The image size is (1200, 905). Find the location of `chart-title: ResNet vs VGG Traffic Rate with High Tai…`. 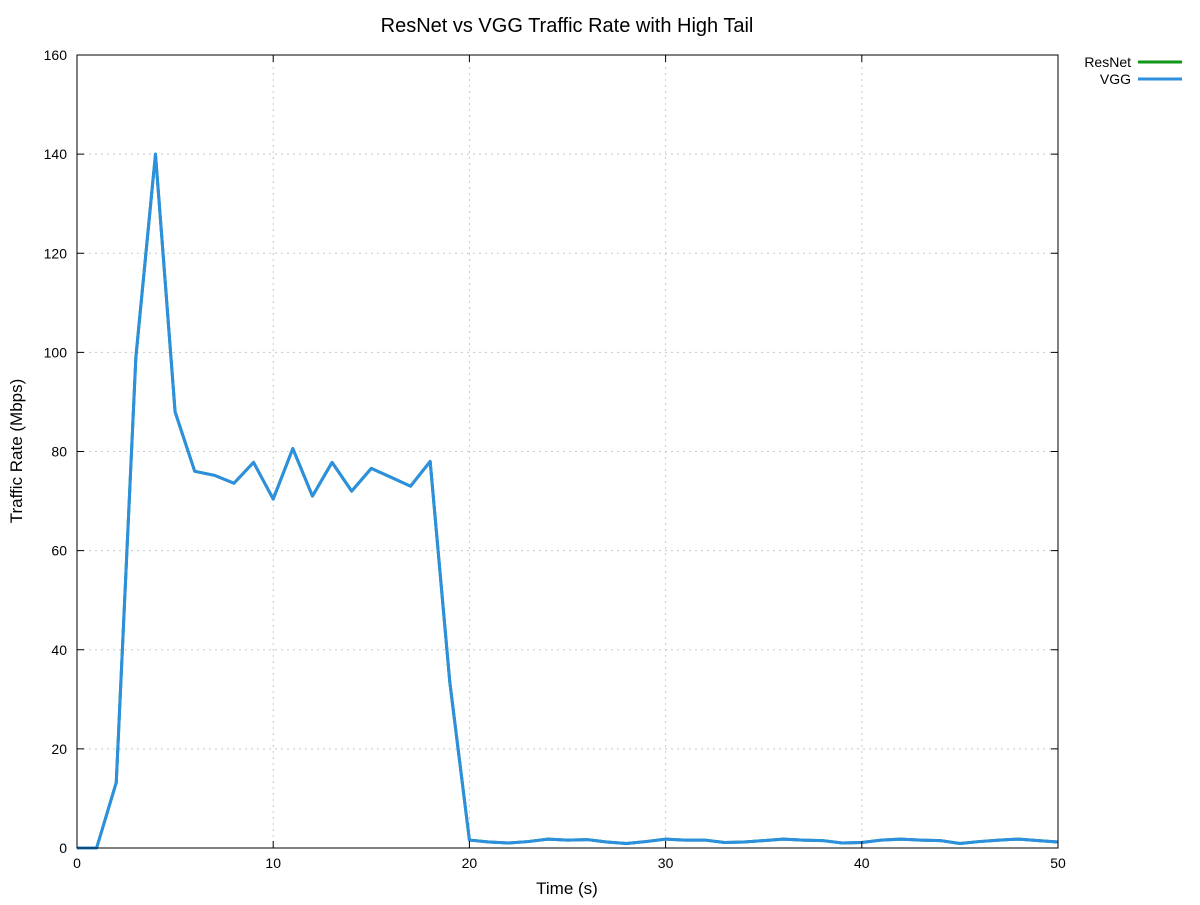

chart-title: ResNet vs VGG Traffic Rate with High Tai… is located at coordinates (567, 26).